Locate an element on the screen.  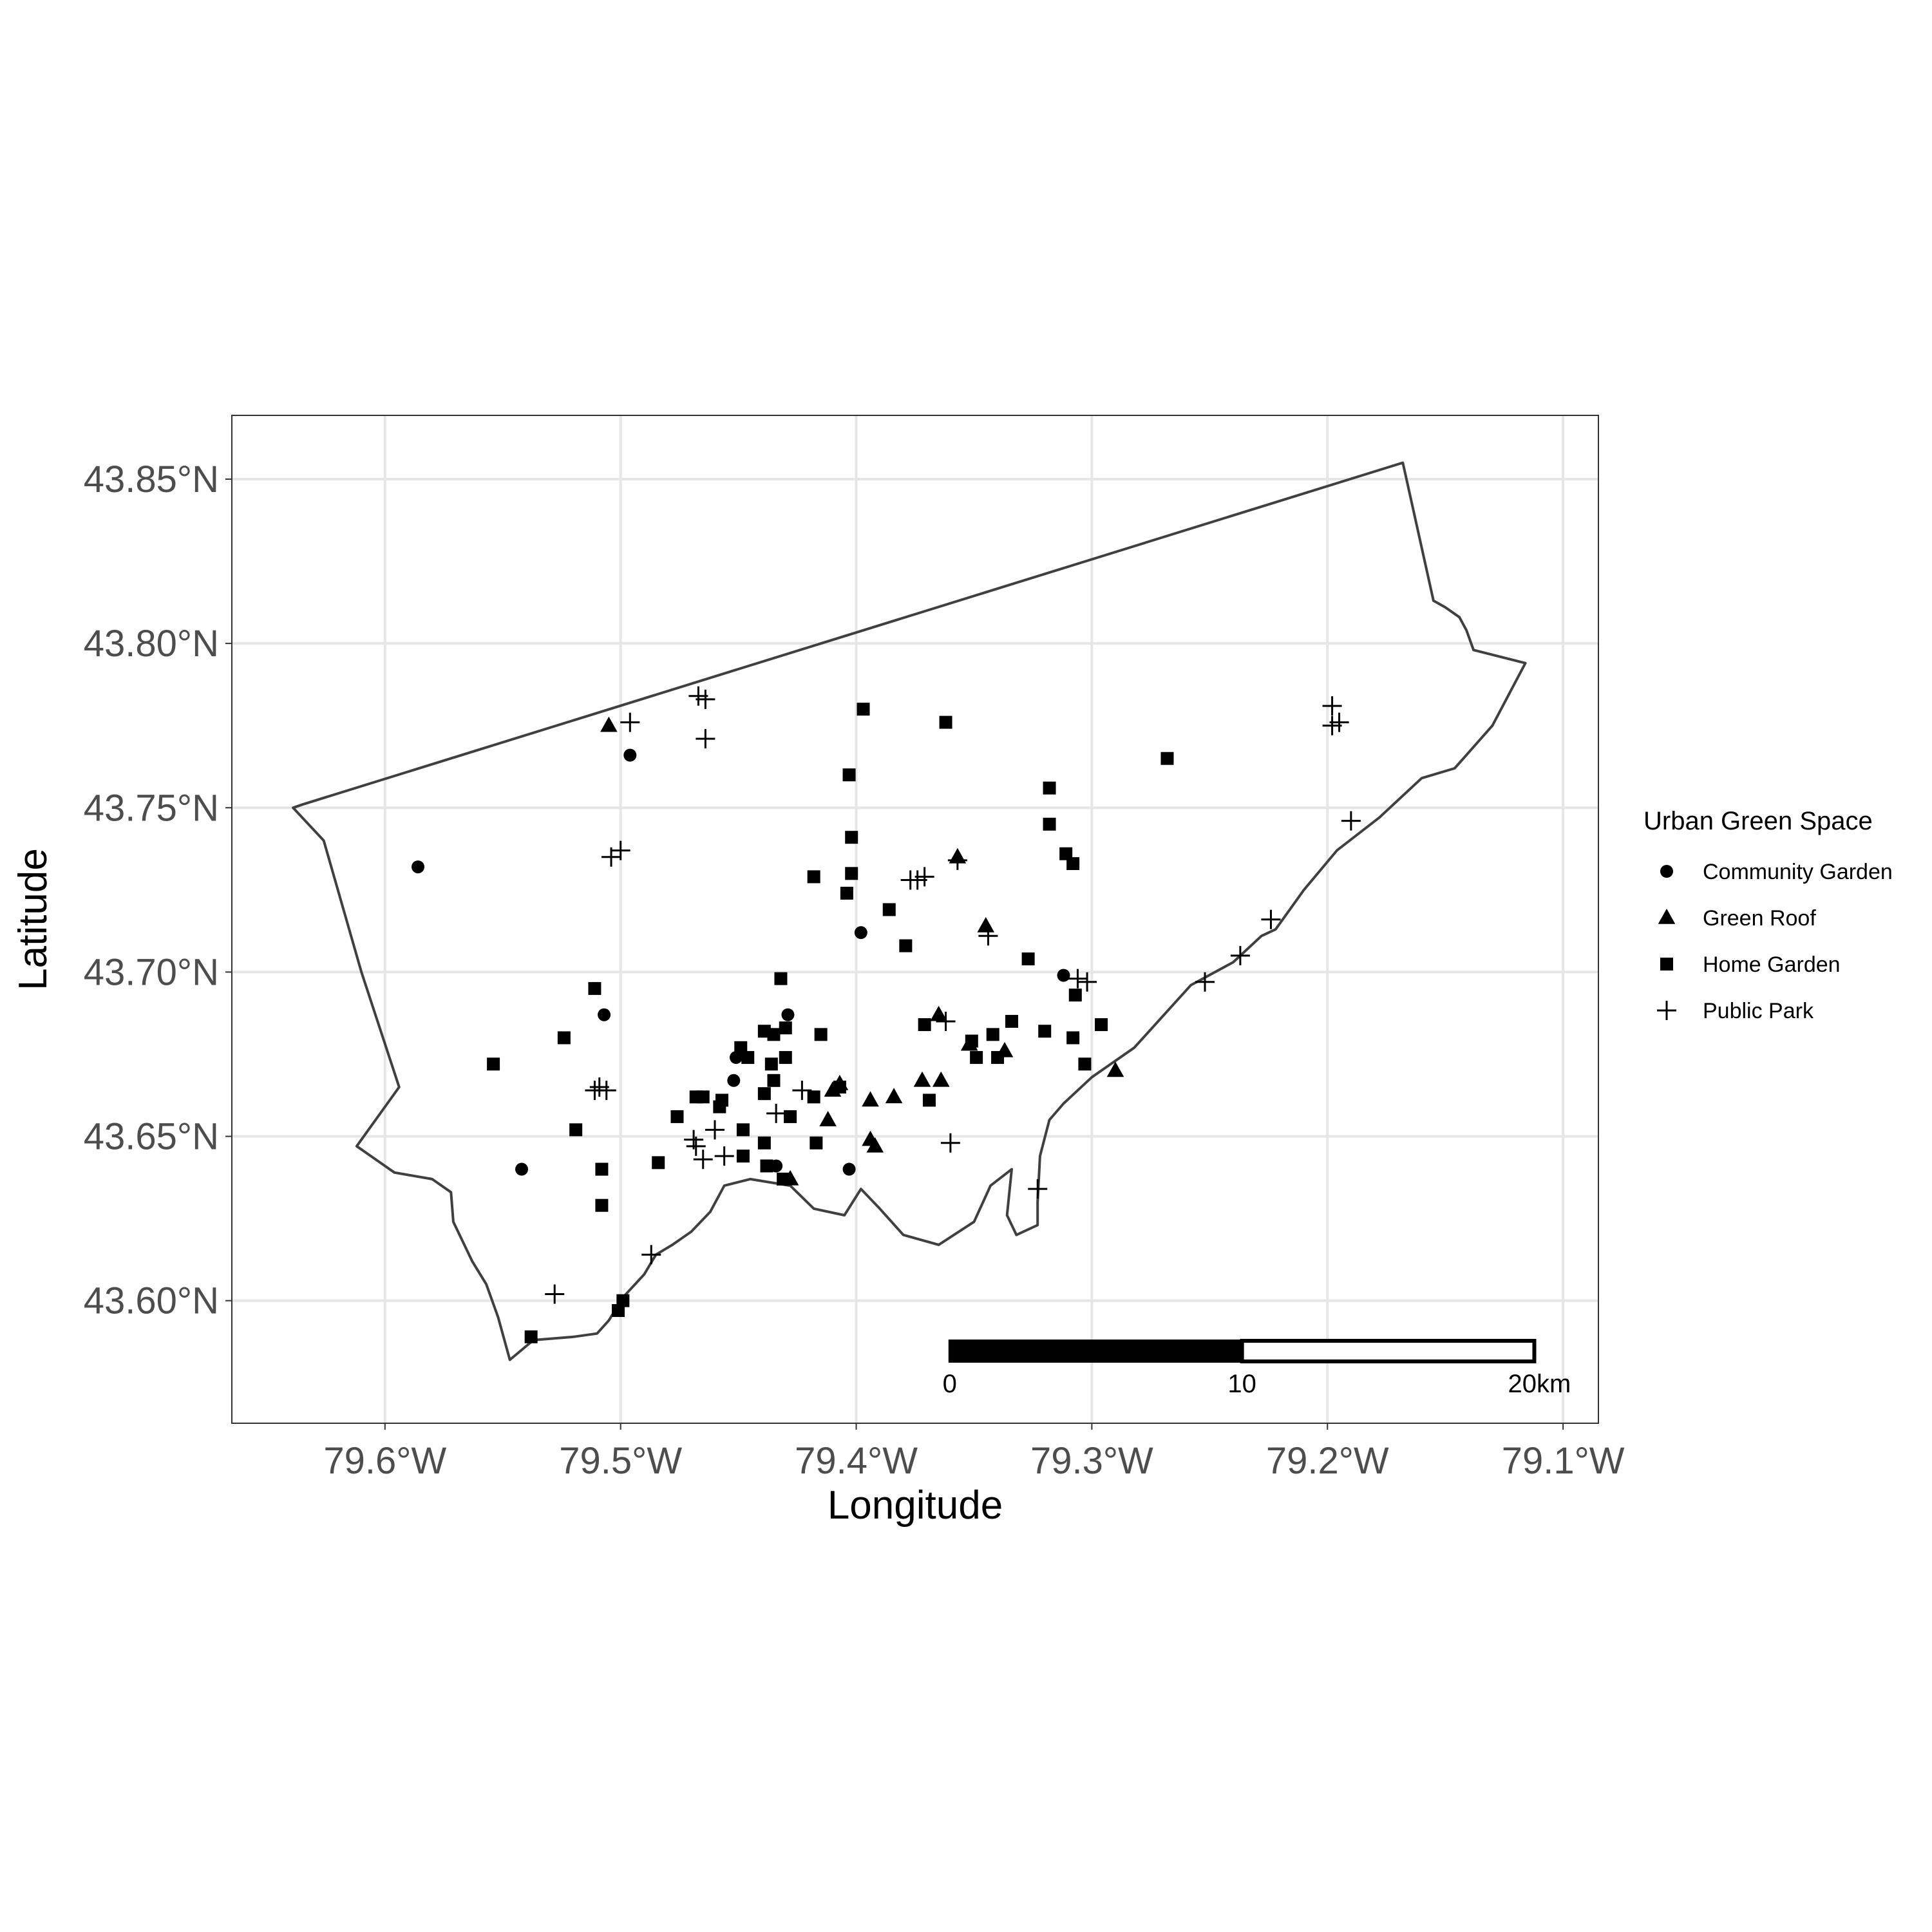
legend-label: Public Park is located at coordinates (1758, 1011).